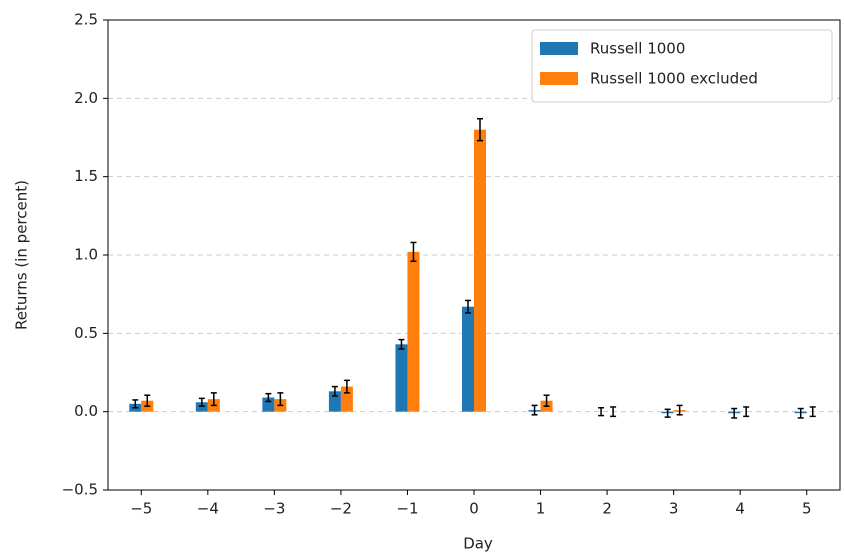 This screenshot has width=844, height=558. What do you see at coordinates (86, 411) in the screenshot?
I see `y-tick-label: 0.0` at bounding box center [86, 411].